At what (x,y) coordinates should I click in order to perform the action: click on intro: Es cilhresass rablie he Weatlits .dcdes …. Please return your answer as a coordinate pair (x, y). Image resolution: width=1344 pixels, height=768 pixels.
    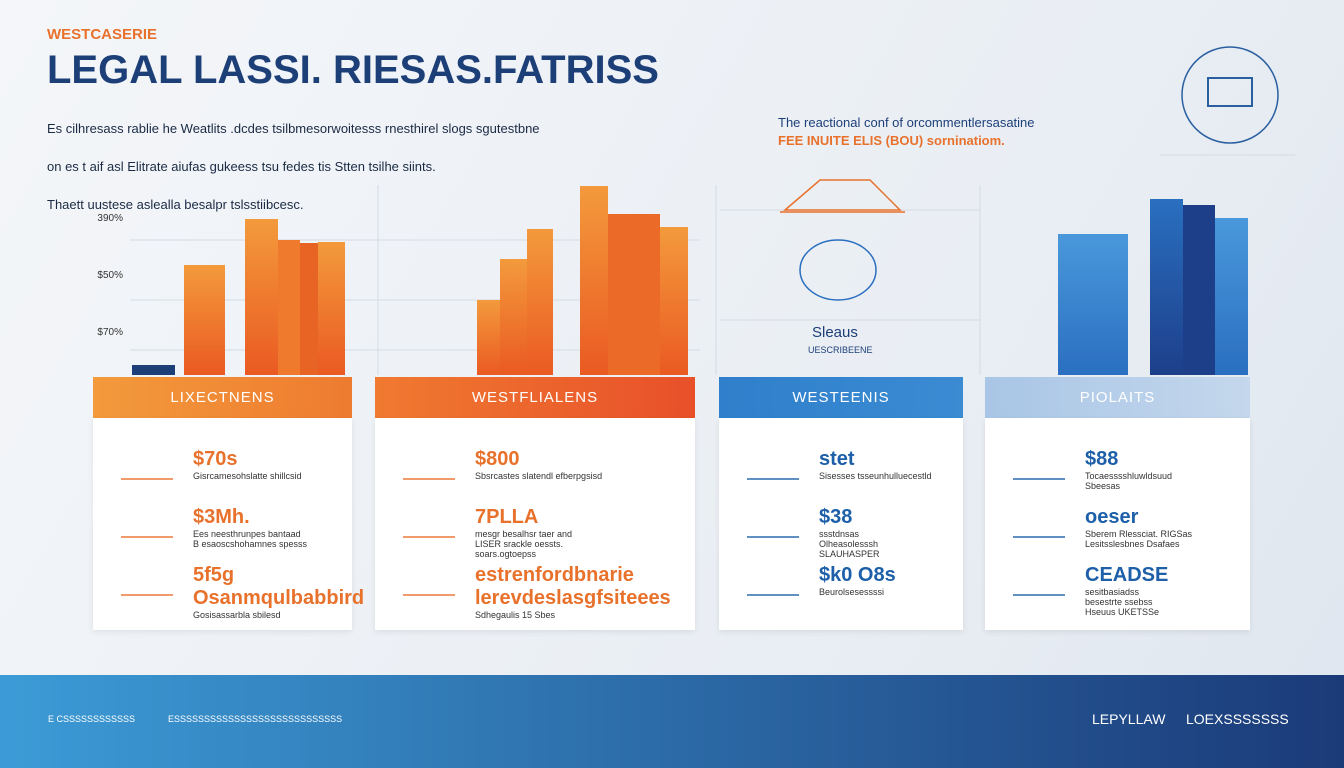
    Looking at the image, I should click on (293, 166).